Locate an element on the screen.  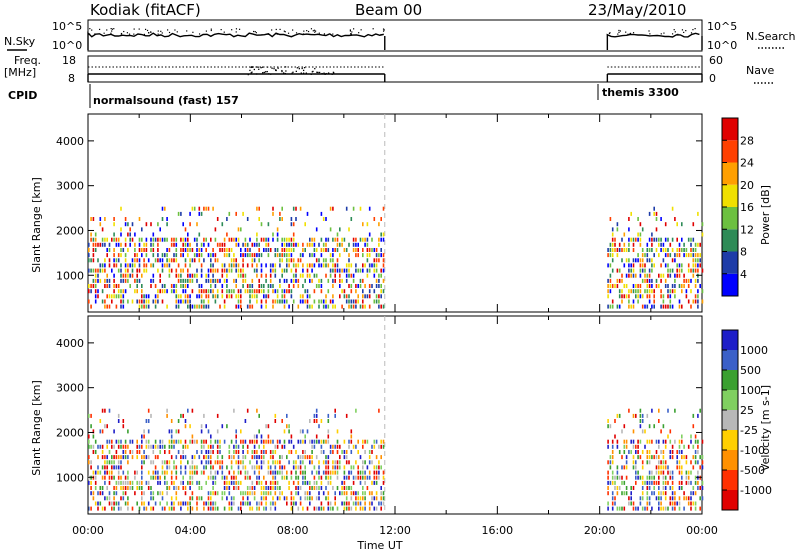
power-colorbar-label: Power [dB] is located at coordinates (765, 215).